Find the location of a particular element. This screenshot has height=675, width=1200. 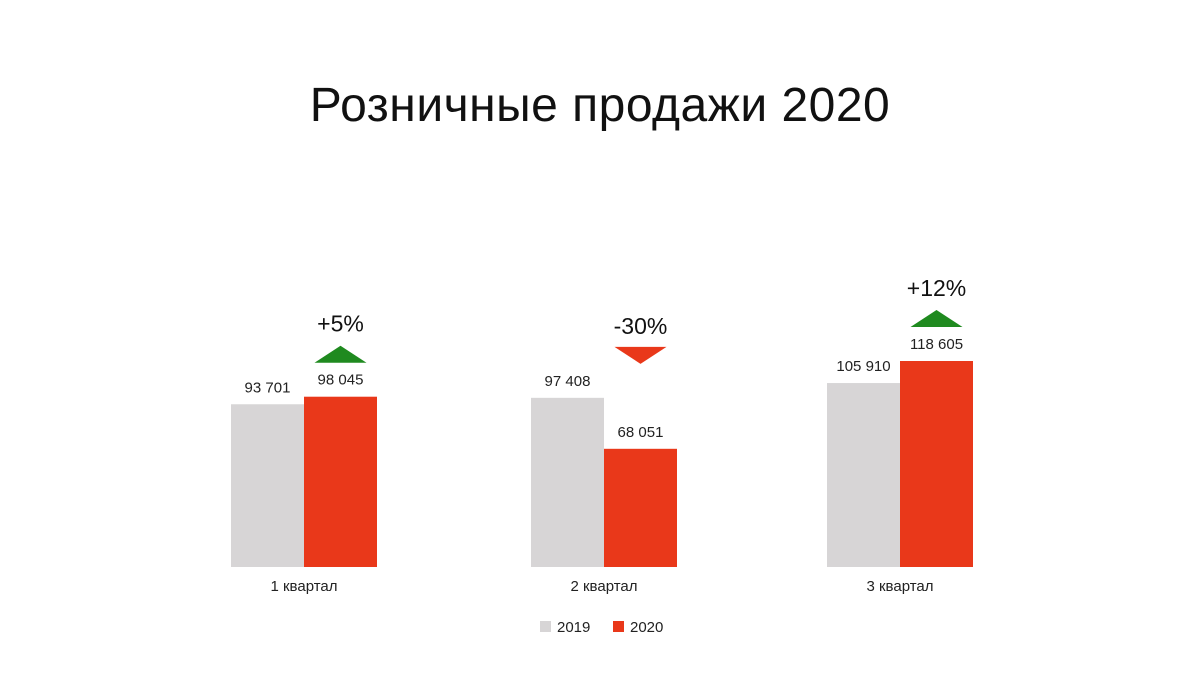

change-label-q3: +12% is located at coordinates (936, 288).